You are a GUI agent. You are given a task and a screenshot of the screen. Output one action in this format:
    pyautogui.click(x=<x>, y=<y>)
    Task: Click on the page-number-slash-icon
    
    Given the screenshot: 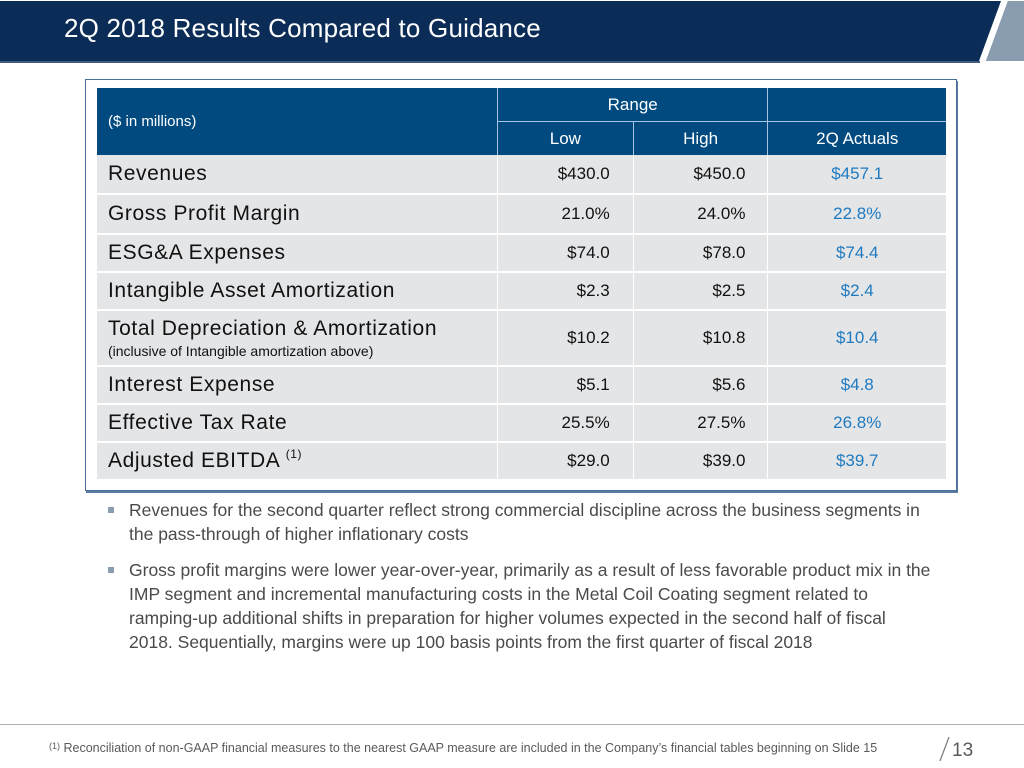 What is the action you would take?
    pyautogui.click(x=944, y=749)
    